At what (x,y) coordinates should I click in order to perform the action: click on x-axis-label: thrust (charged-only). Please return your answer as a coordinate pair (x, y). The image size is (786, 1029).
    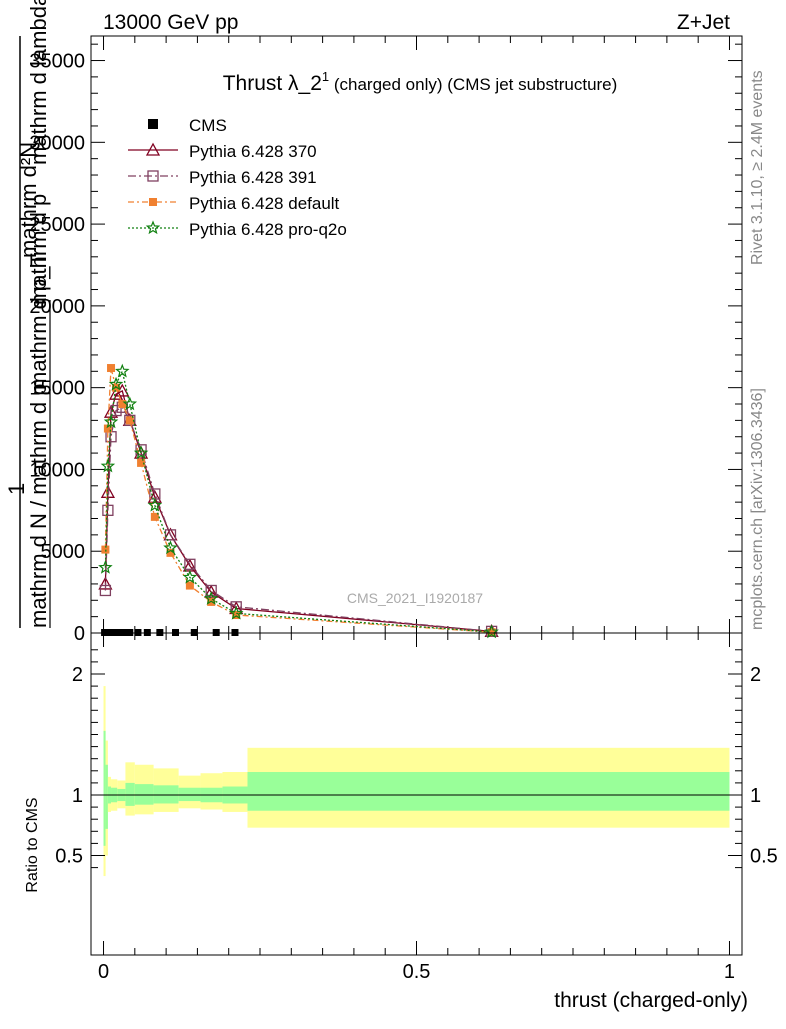
    Looking at the image, I should click on (651, 1000).